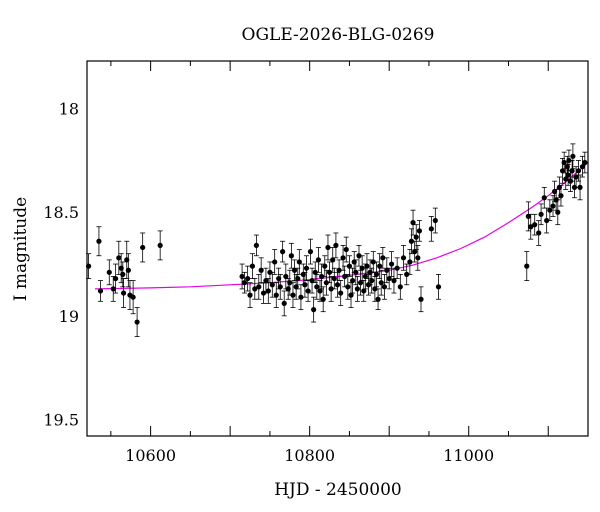 This screenshot has height=512, width=600. What do you see at coordinates (21, 249) in the screenshot?
I see `y-axis-label: I magnitude` at bounding box center [21, 249].